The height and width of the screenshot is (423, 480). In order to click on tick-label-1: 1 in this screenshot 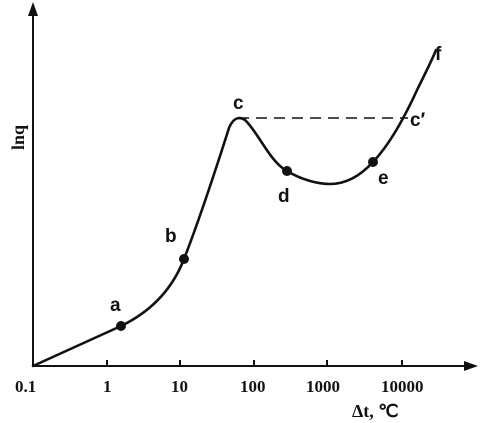, I will do `click(107, 386)`.